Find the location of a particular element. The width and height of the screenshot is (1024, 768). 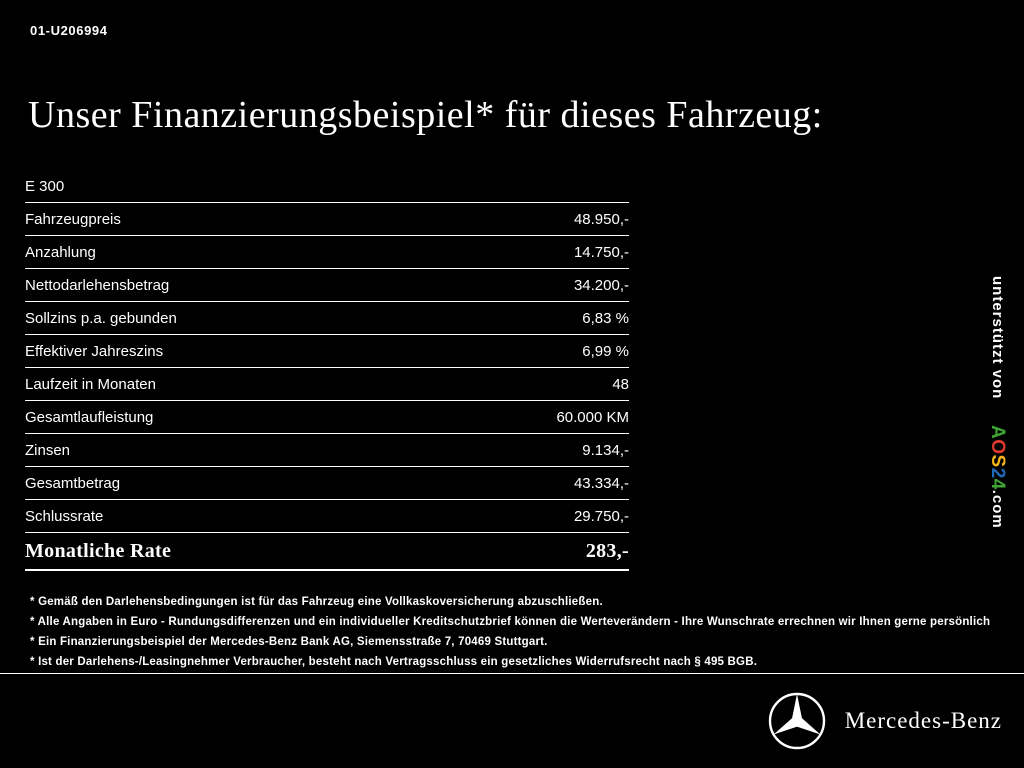

model-name: E 300 is located at coordinates (45, 186).